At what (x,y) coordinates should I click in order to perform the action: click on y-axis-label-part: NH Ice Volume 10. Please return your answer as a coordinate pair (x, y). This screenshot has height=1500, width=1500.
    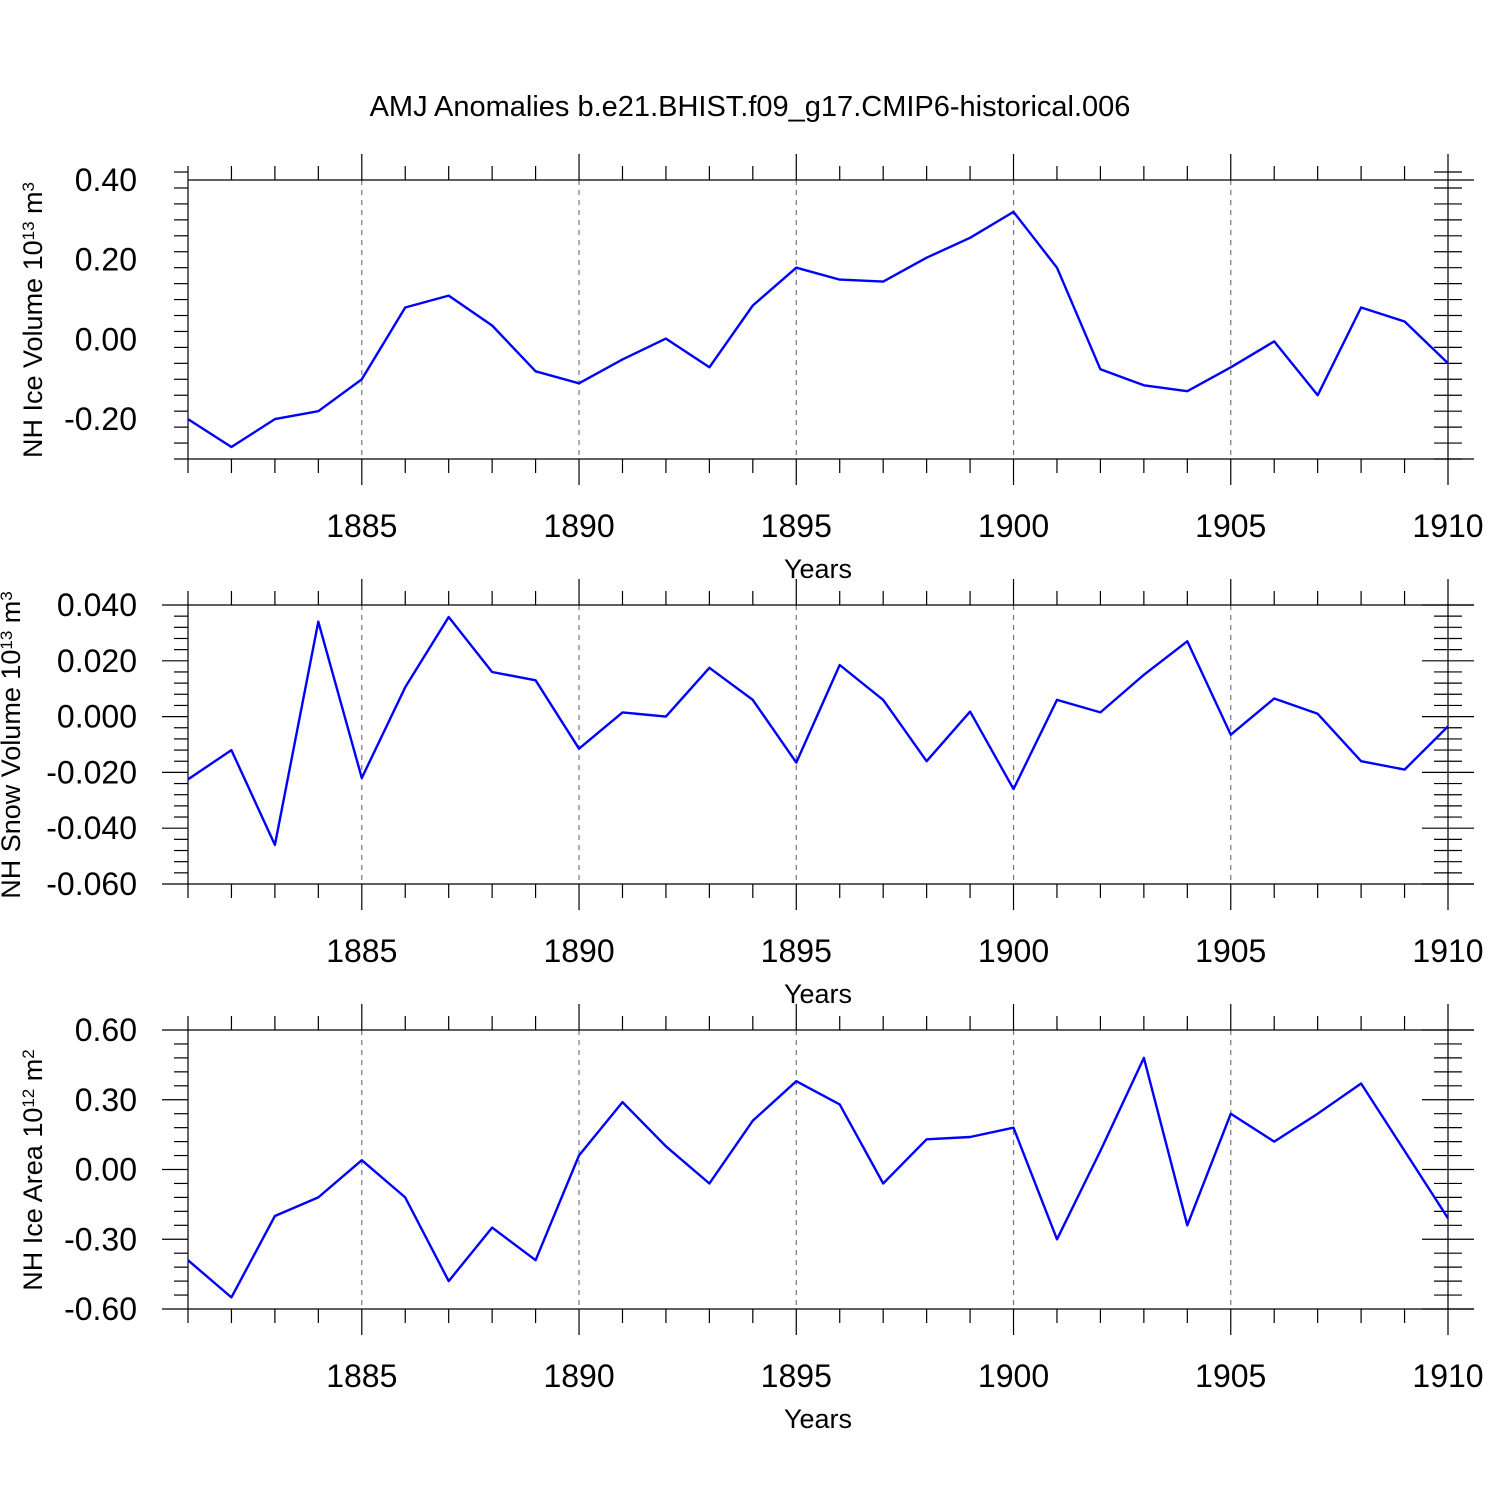
    Looking at the image, I should click on (33, 349).